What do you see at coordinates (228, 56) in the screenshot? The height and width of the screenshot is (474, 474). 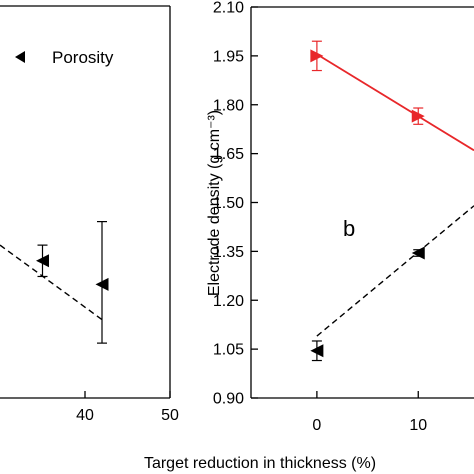 I see `right-y-tick-label: 1.95` at bounding box center [228, 56].